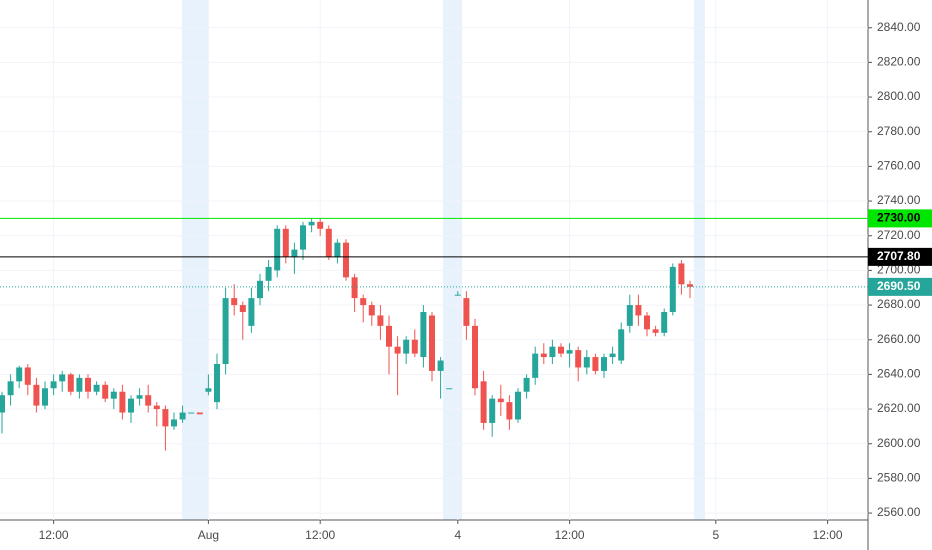  Describe the element at coordinates (899, 374) in the screenshot. I see `y-tick-label: 2640.00` at that location.